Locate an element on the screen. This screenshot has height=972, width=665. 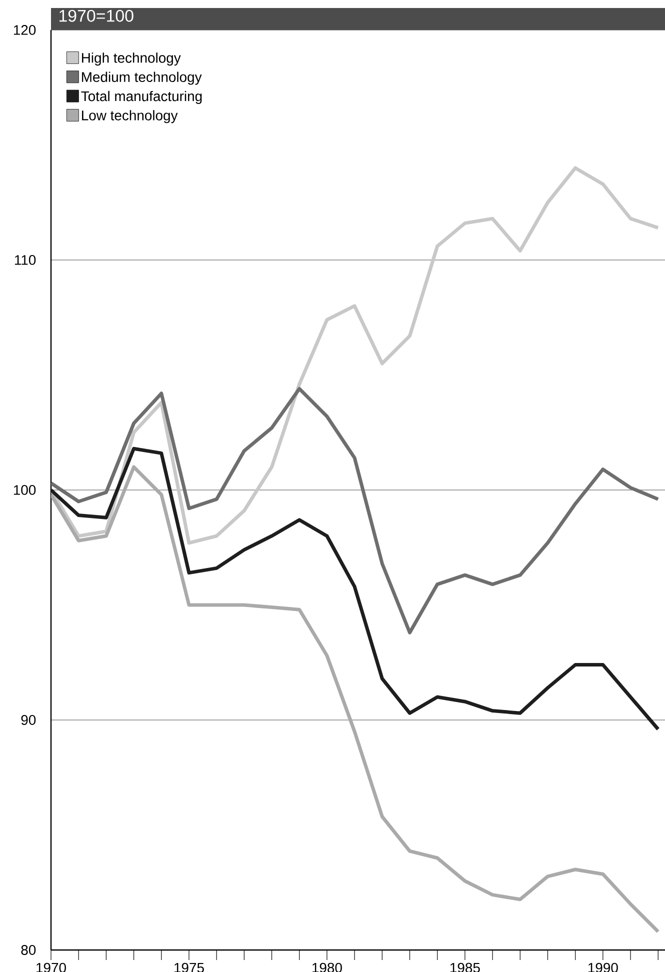
chart-title: 1970=100 is located at coordinates (96, 16).